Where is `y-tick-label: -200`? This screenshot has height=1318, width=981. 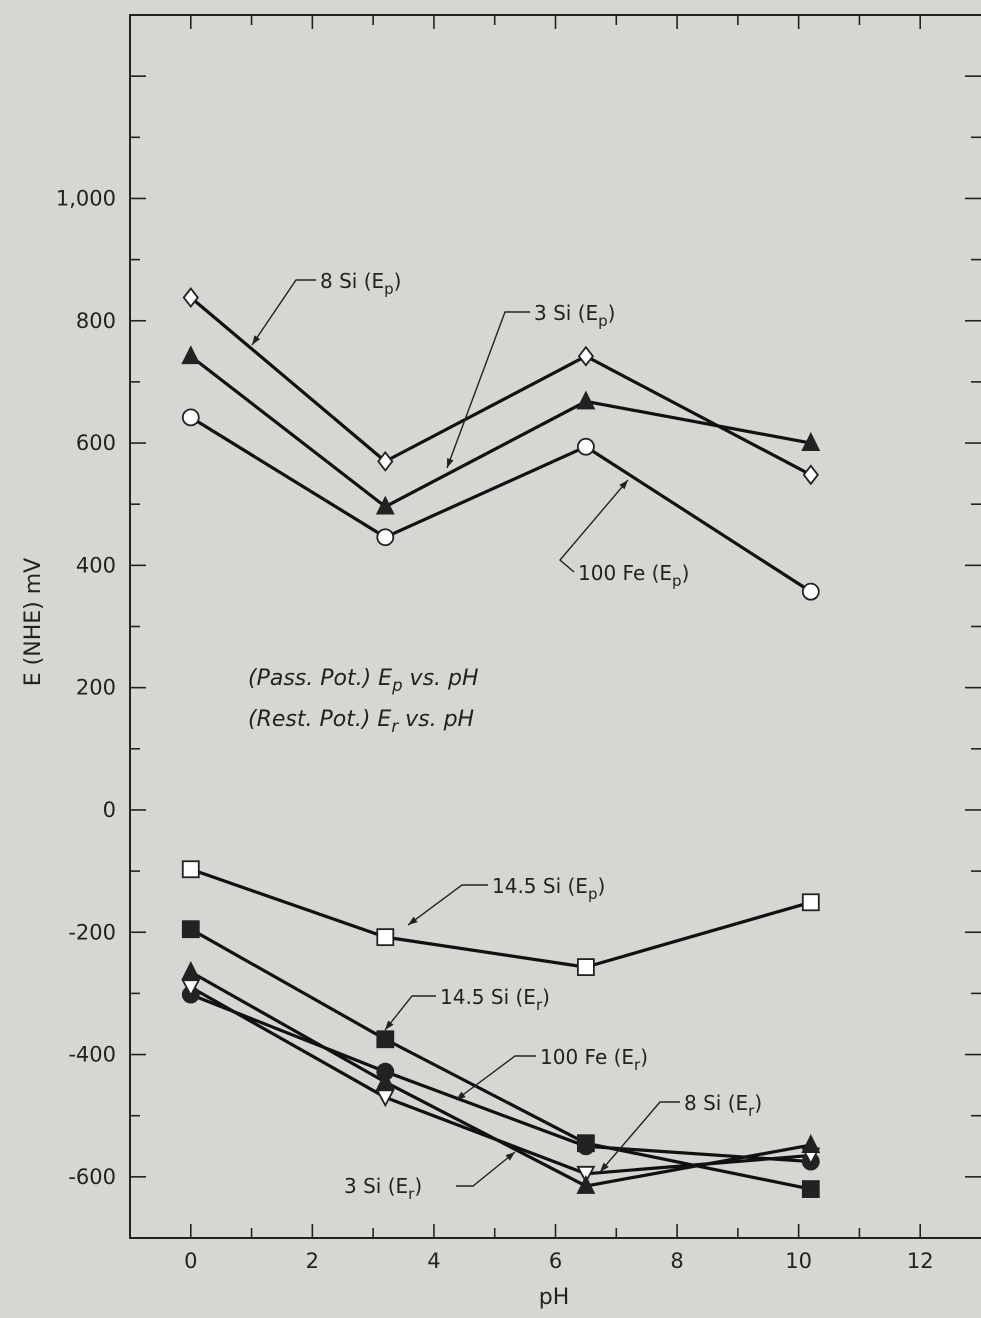
y-tick-label: -200 is located at coordinates (92, 932).